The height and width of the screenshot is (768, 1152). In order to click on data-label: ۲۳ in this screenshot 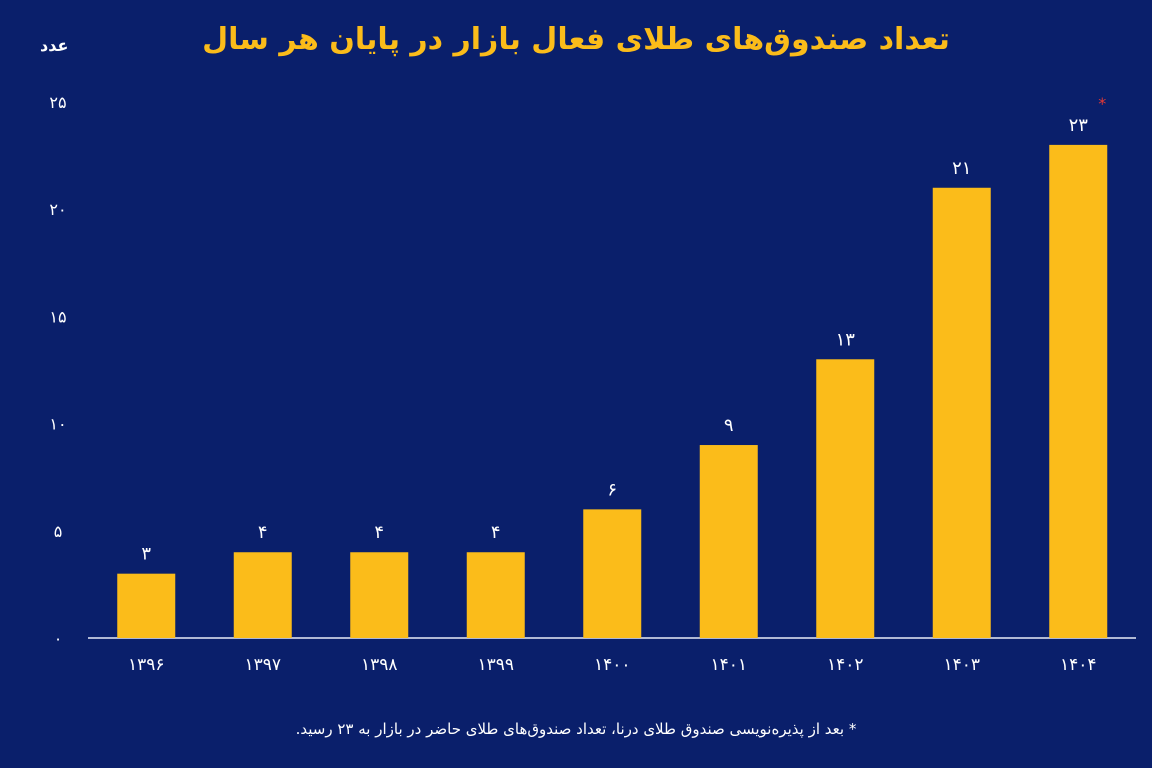, I will do `click(1079, 125)`.